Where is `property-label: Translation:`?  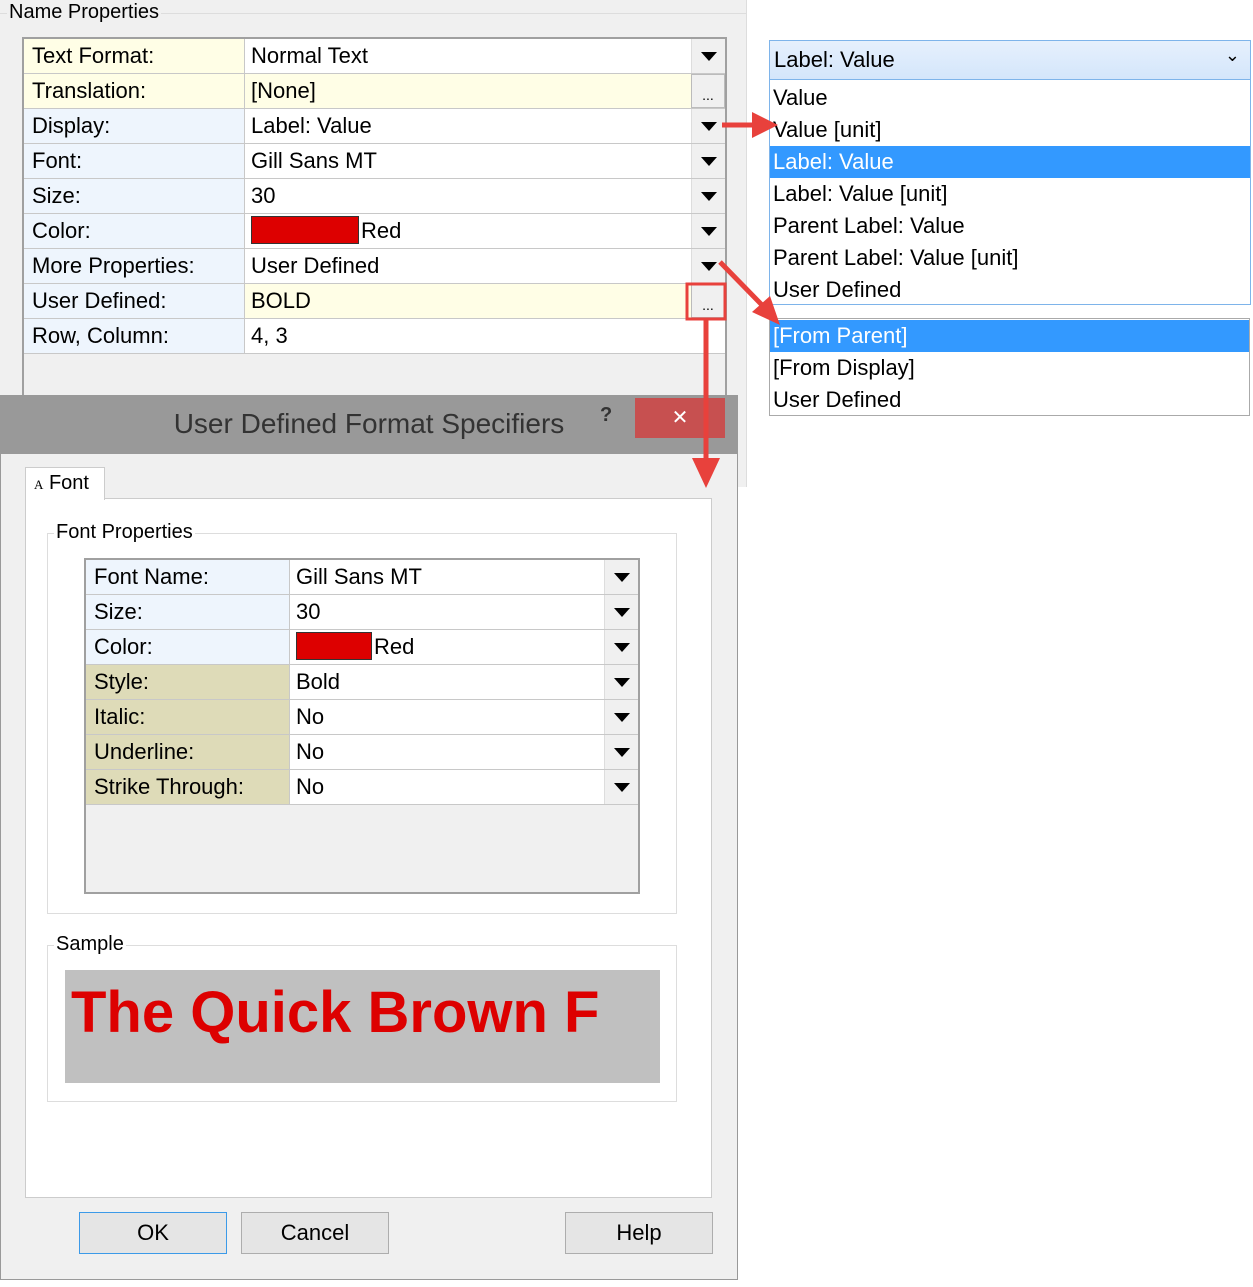
property-label: Translation: is located at coordinates (134, 91).